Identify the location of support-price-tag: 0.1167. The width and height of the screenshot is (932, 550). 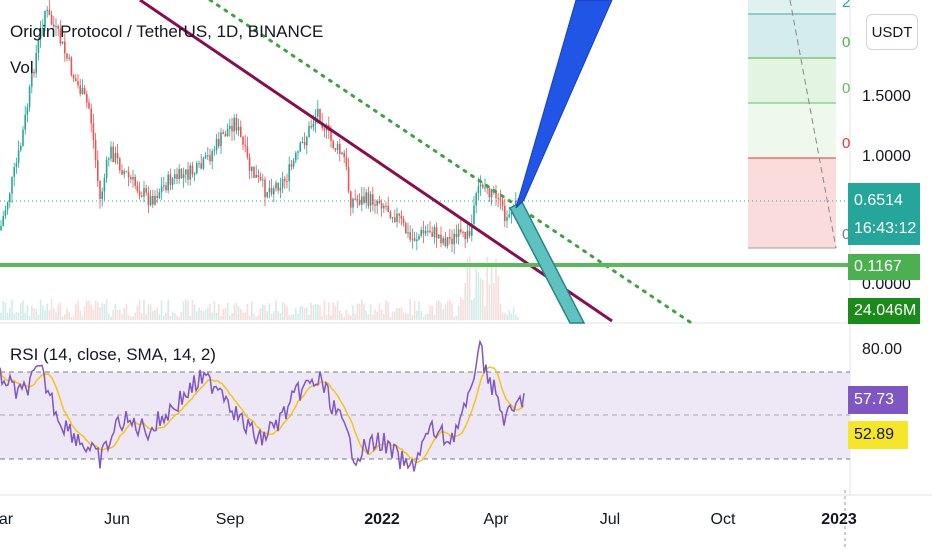
(884, 267).